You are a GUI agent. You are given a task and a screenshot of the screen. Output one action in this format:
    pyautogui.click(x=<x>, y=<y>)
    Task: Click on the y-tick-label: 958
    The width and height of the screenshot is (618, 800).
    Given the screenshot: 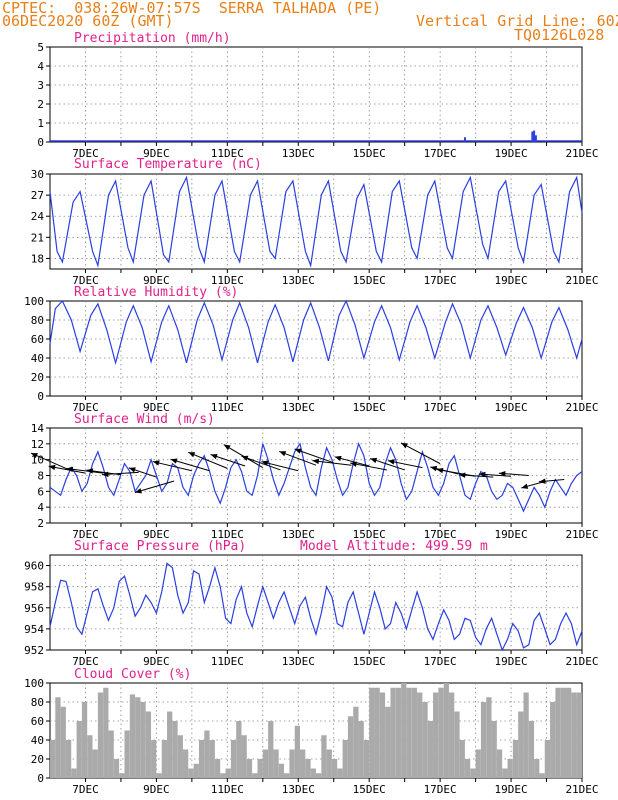 What is the action you would take?
    pyautogui.click(x=34, y=587)
    